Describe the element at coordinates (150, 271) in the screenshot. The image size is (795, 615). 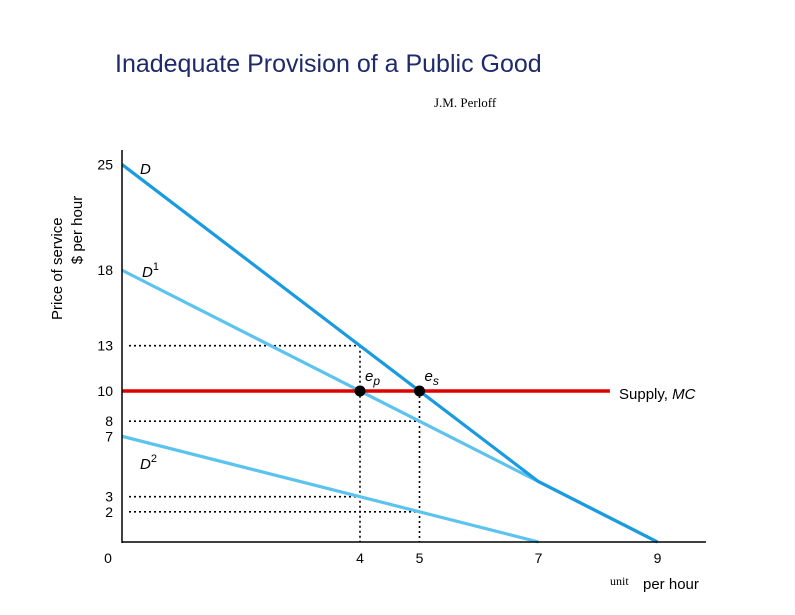
I see `curve-label-d1: D1` at that location.